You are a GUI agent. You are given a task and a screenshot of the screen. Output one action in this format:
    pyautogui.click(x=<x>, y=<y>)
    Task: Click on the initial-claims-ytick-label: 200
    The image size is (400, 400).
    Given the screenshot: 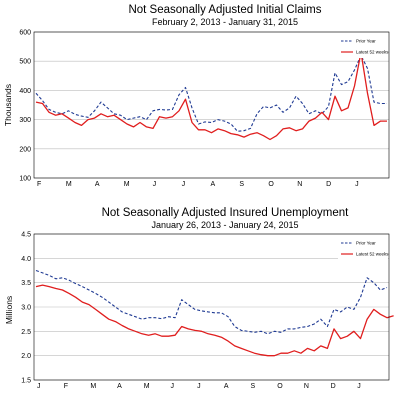 What is the action you would take?
    pyautogui.click(x=25, y=149)
    